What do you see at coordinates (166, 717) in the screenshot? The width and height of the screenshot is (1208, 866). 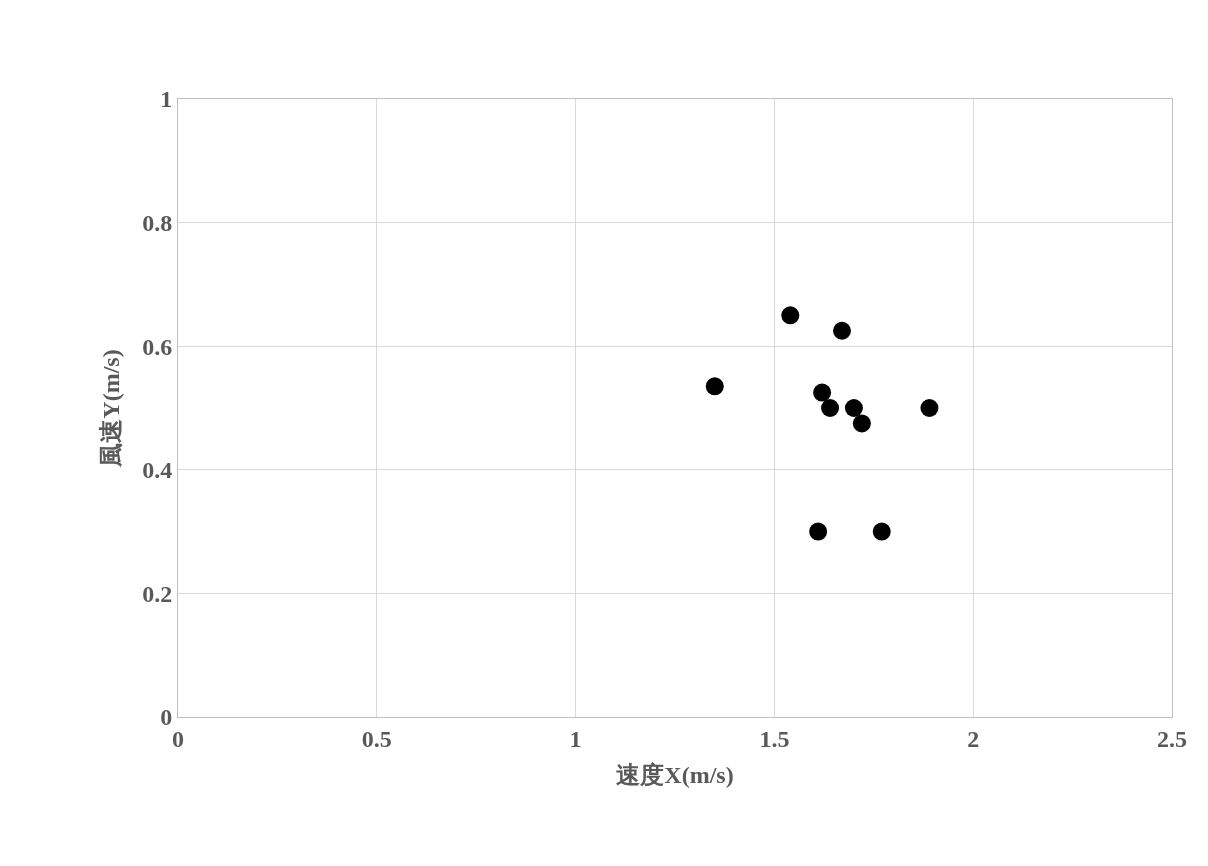 I see `y-tick-label: 0` at bounding box center [166, 717].